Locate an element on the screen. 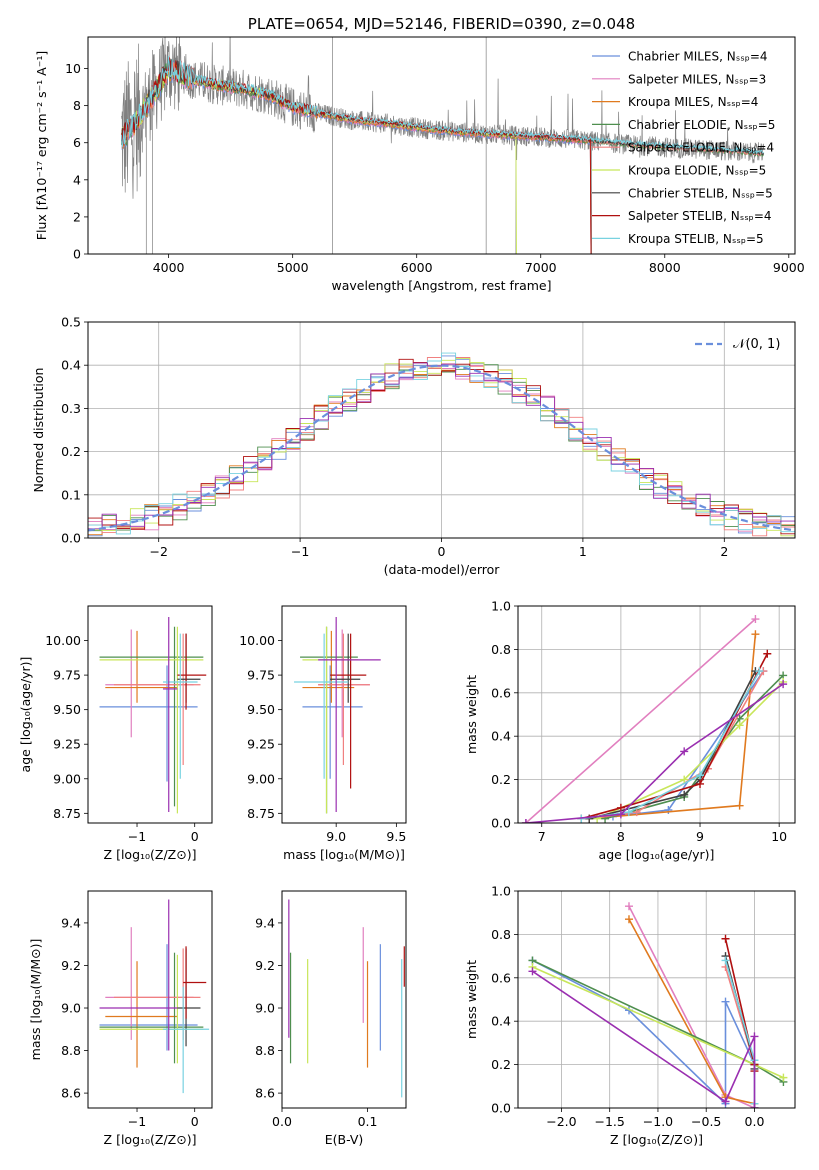 The image size is (819, 1170). y-tick-label: 0.3 is located at coordinates (71, 408).